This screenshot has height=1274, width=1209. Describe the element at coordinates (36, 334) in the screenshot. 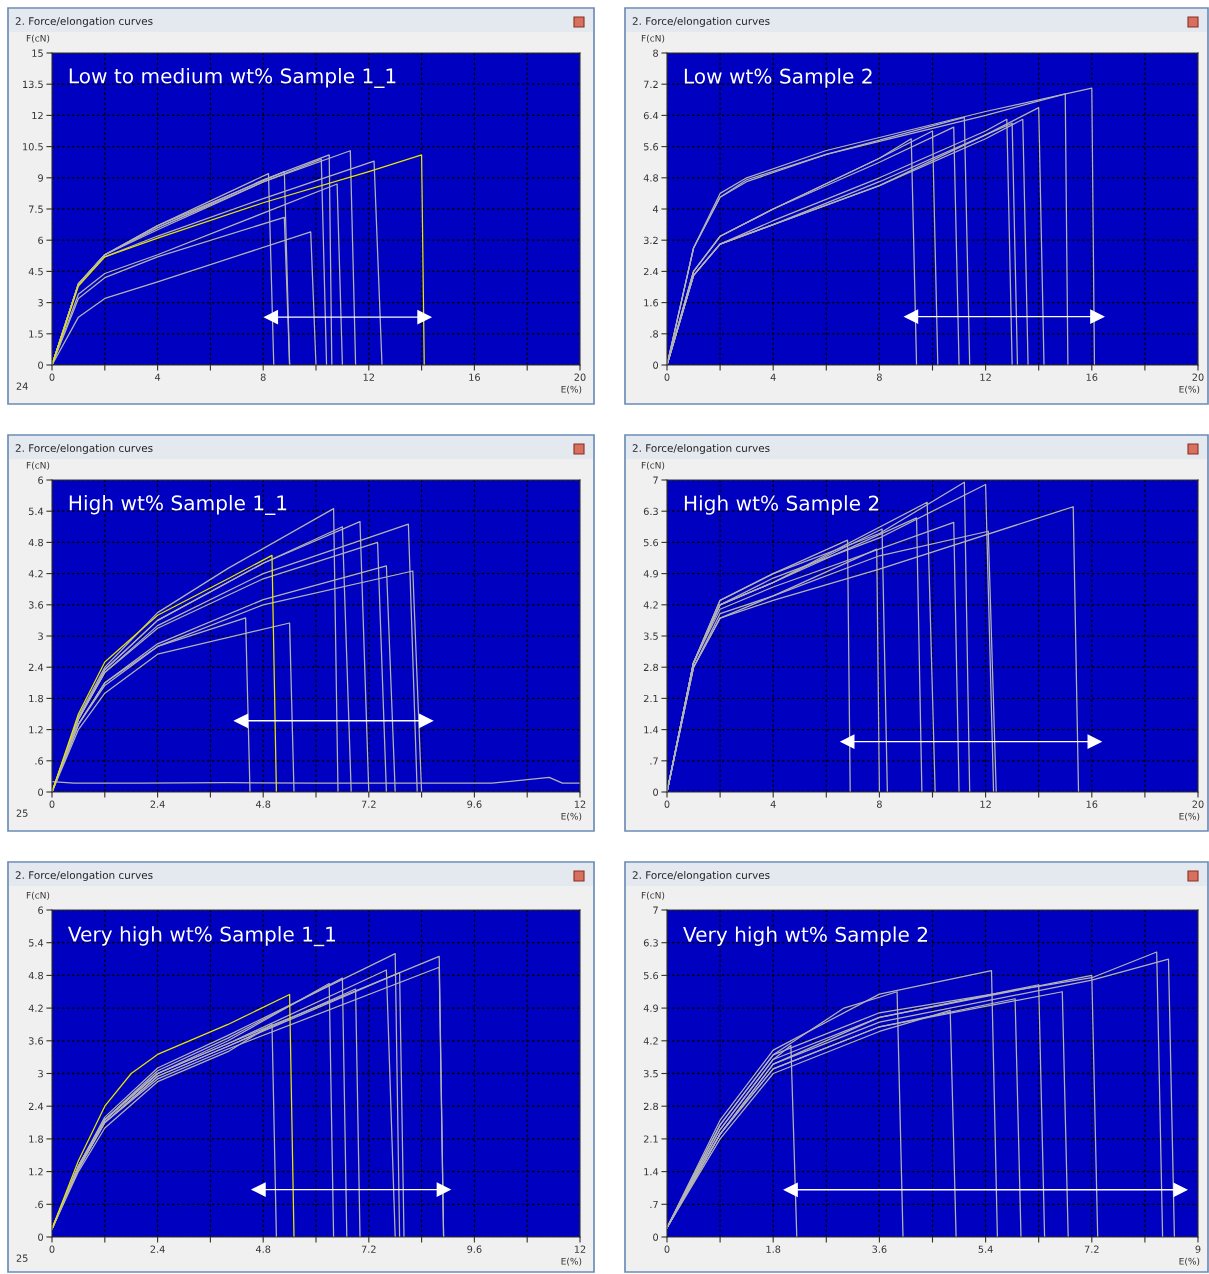

I see `y-tick-label: 1.5` at that location.